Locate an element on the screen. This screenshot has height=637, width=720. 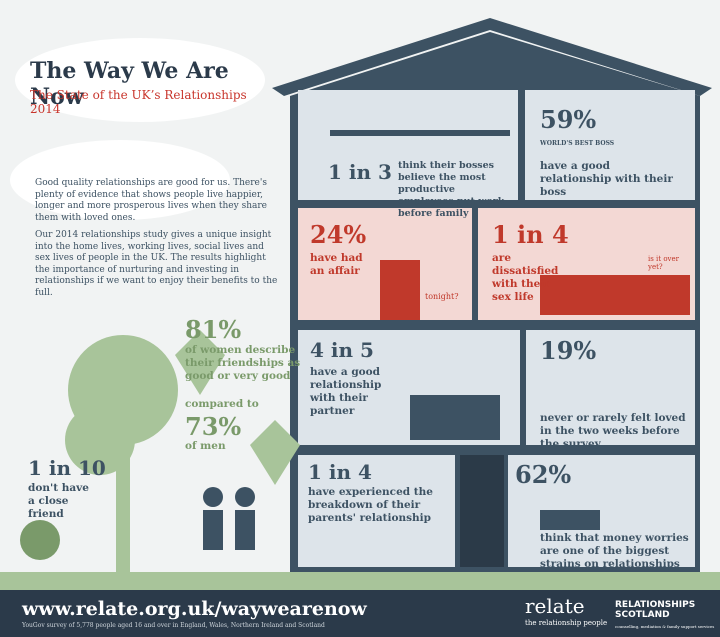
stat-text: have had an affair is located at coordinates (336, 264).